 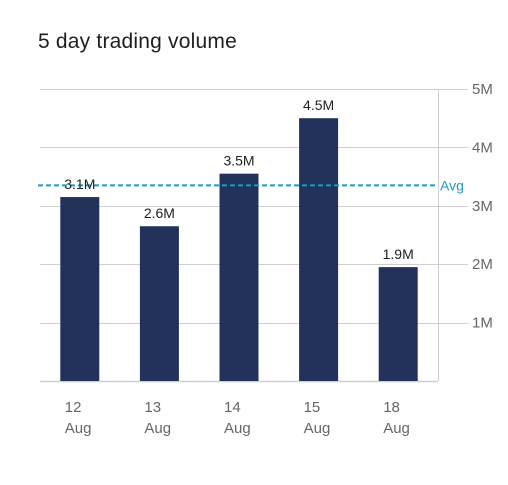 What do you see at coordinates (482, 147) in the screenshot?
I see `y-tick-label: 4M` at bounding box center [482, 147].